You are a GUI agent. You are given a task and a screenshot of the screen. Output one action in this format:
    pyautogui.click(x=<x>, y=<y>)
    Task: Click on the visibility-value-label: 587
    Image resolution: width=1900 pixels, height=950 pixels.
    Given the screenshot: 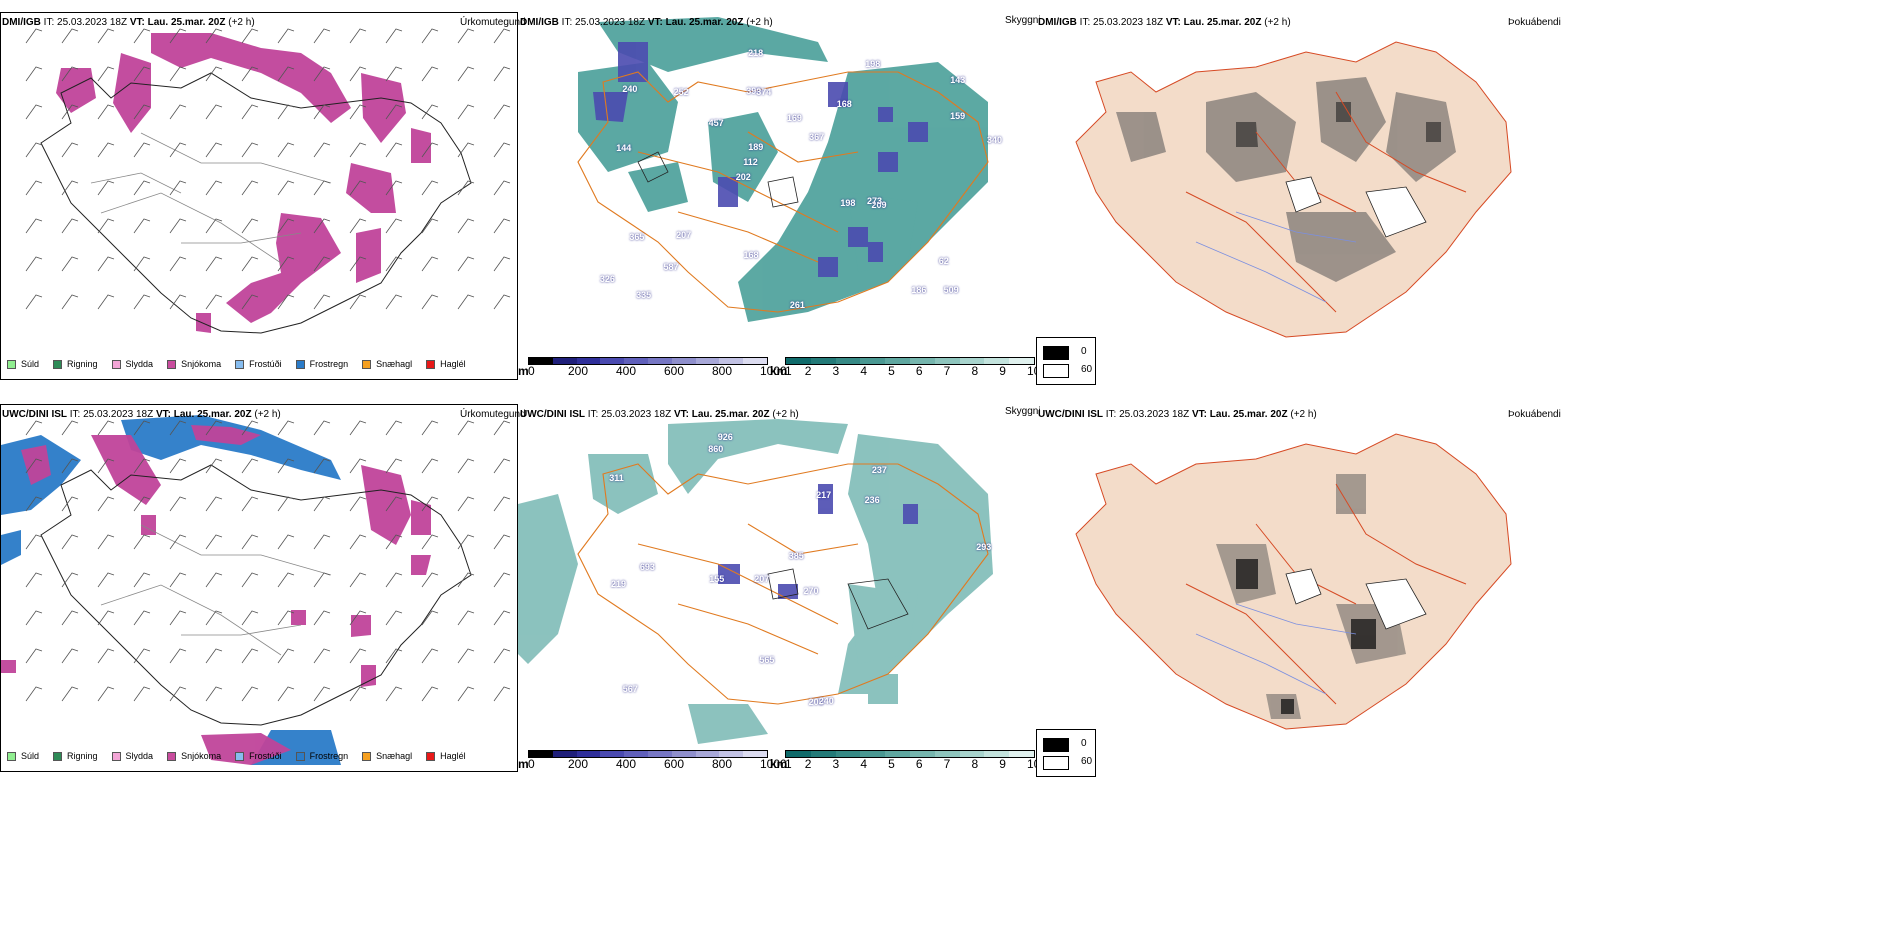 What is the action you would take?
    pyautogui.click(x=671, y=267)
    